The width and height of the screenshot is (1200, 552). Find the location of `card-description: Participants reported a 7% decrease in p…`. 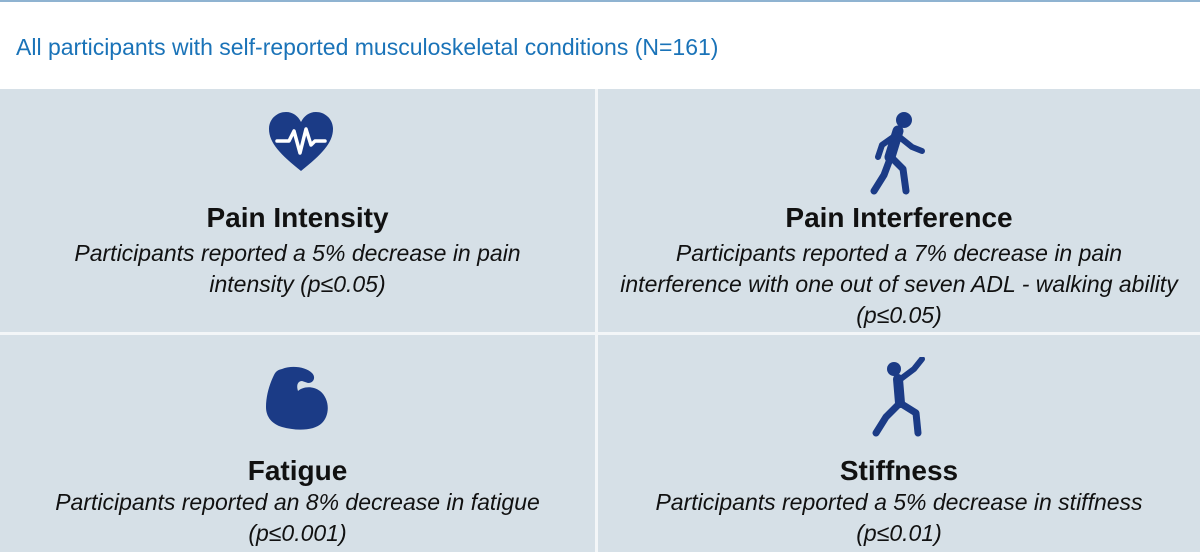

card-description: Participants reported a 7% decrease in p… is located at coordinates (899, 284).